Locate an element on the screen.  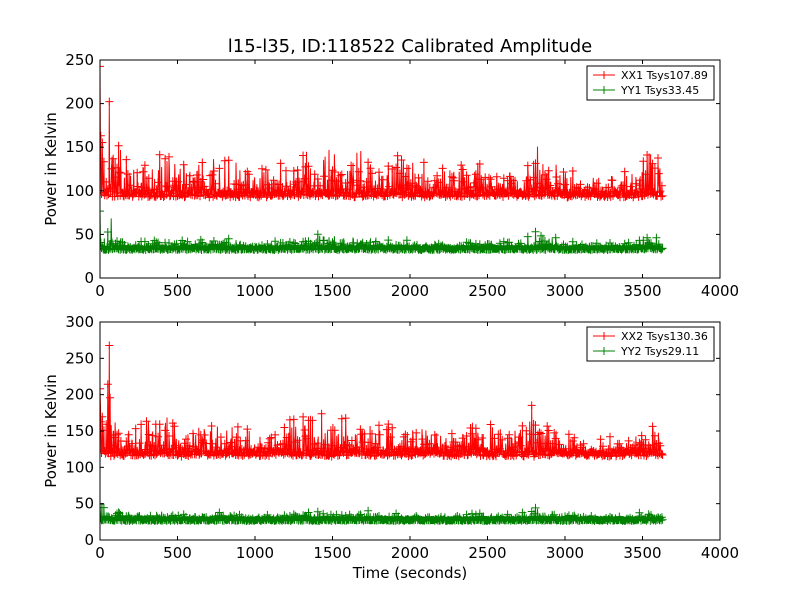
legend-label: YY2 Tsys29.11 is located at coordinates (659, 351).